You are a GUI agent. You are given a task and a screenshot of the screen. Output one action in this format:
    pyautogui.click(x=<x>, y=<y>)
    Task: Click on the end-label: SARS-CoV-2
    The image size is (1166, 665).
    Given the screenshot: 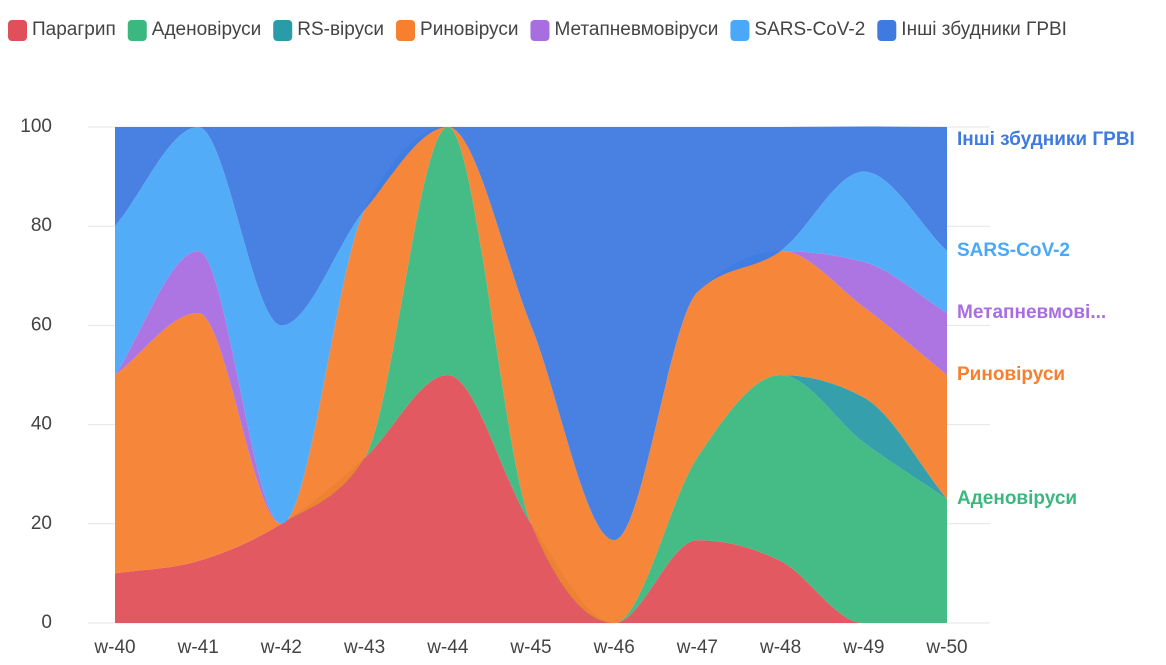 What is the action you would take?
    pyautogui.click(x=1013, y=250)
    